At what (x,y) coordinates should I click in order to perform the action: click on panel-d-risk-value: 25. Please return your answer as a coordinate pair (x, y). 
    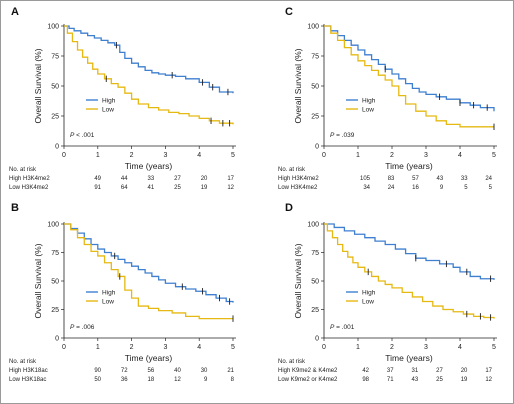
    Looking at the image, I should click on (439, 380).